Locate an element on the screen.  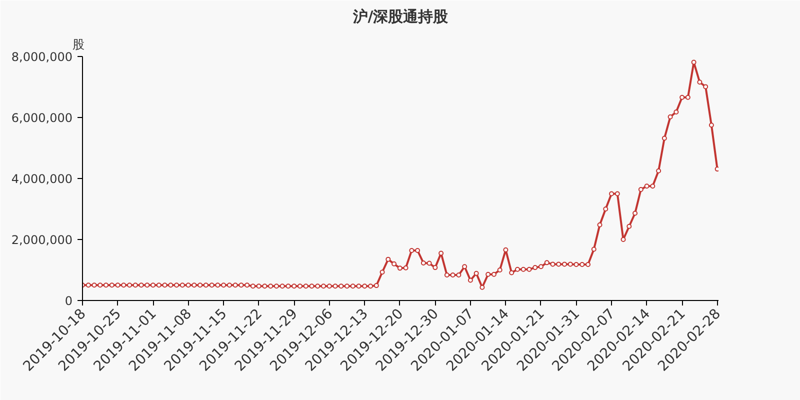
chart-title: 沪/深股通持股 is located at coordinates (401, 17).